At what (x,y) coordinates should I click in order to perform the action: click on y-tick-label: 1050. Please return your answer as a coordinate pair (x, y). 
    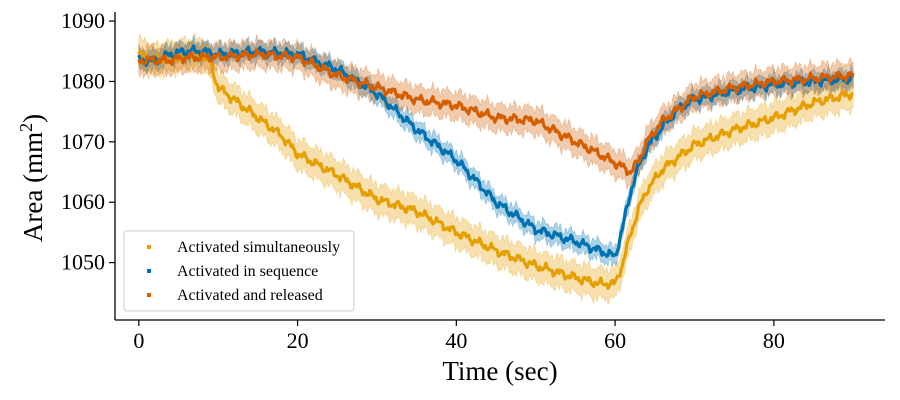
    Looking at the image, I should click on (83, 262).